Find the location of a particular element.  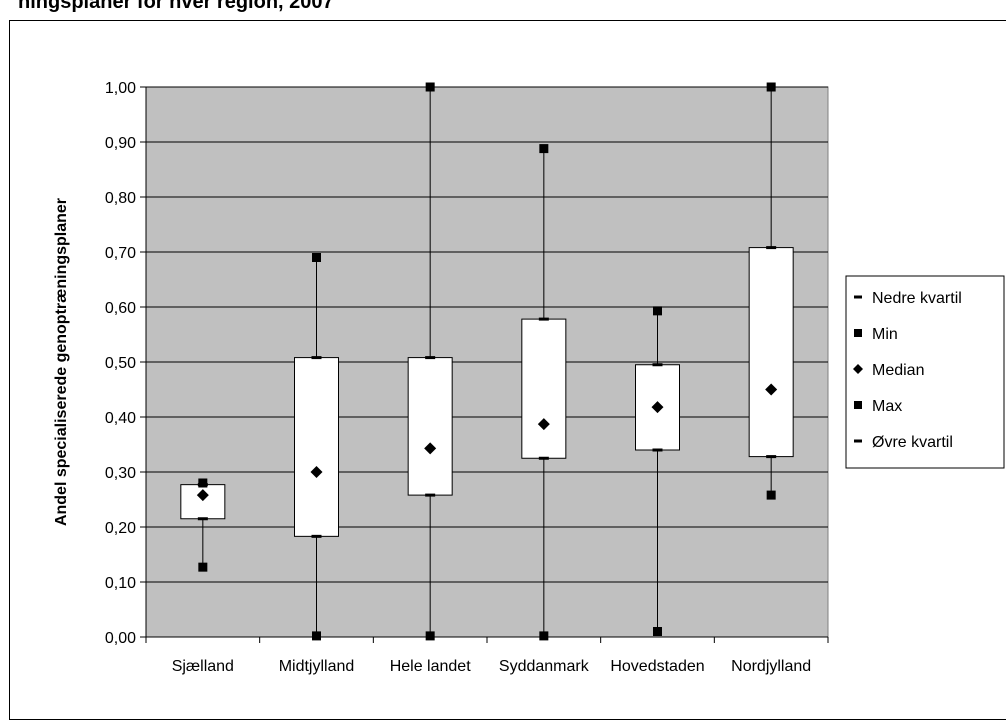

y-tick-label: 0,60 is located at coordinates (120, 308).